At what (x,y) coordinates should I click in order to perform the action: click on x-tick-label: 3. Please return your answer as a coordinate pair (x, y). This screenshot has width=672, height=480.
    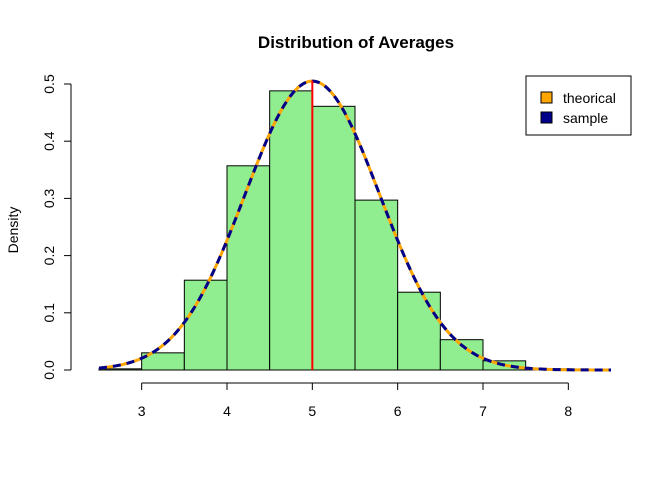
    Looking at the image, I should click on (142, 411).